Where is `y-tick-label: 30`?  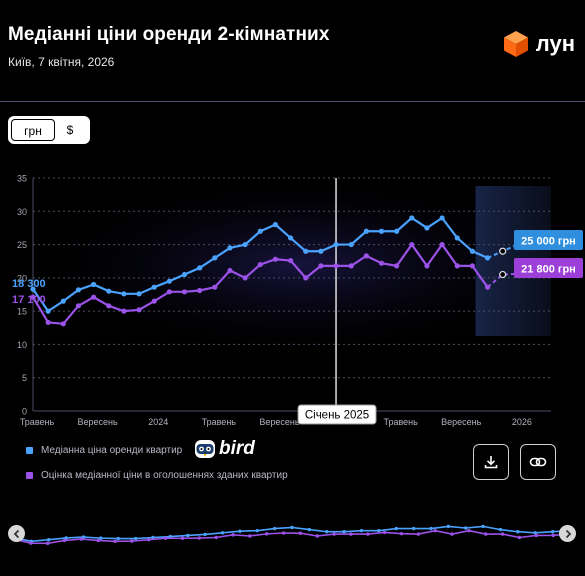
y-tick-label: 30 is located at coordinates (22, 212).